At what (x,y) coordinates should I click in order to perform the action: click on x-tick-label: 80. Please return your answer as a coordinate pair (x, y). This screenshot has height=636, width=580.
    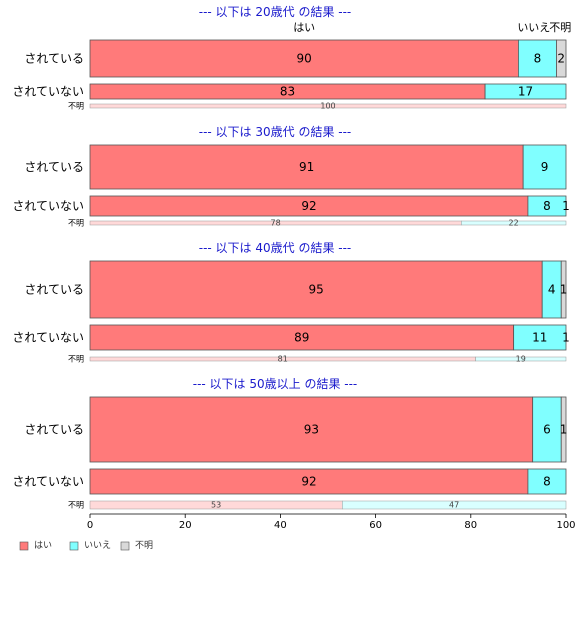
    Looking at the image, I should click on (470, 525).